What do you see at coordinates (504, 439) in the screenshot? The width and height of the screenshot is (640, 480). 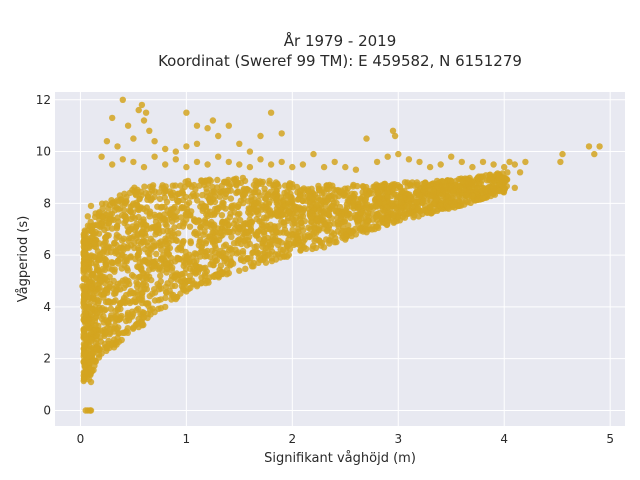 I see `x-tick-label: 4` at bounding box center [504, 439].